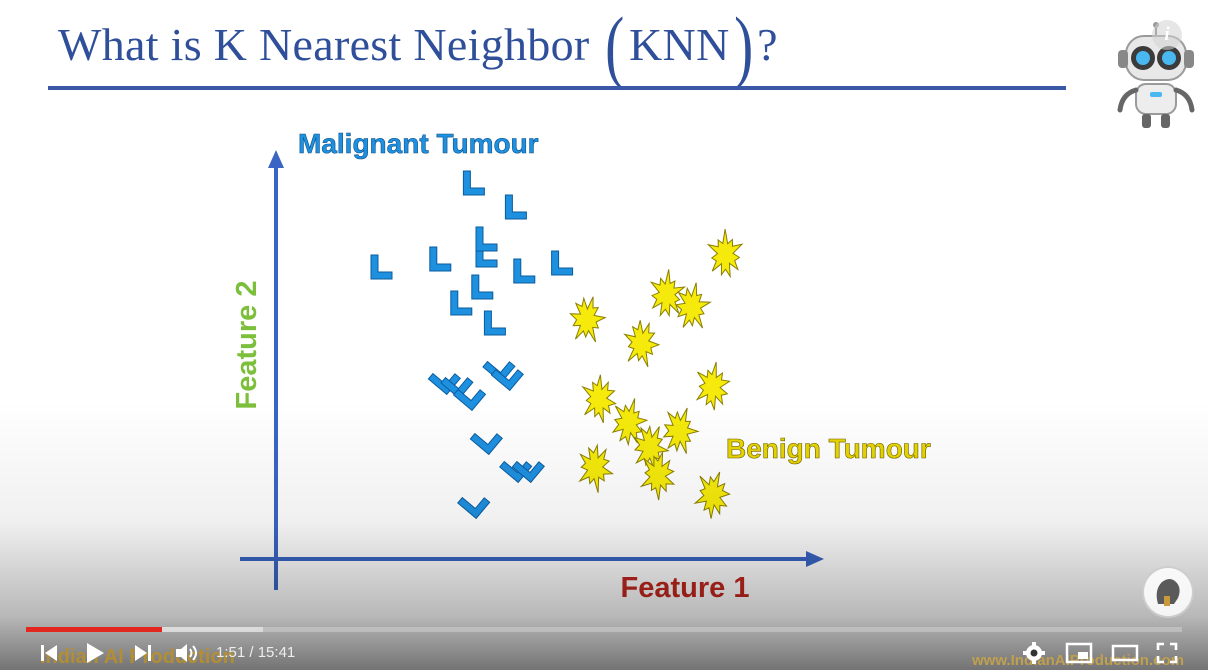 This screenshot has width=1208, height=670. I want to click on slide-title: What is K Nearest Neighbor (KNN)?, so click(418, 46).